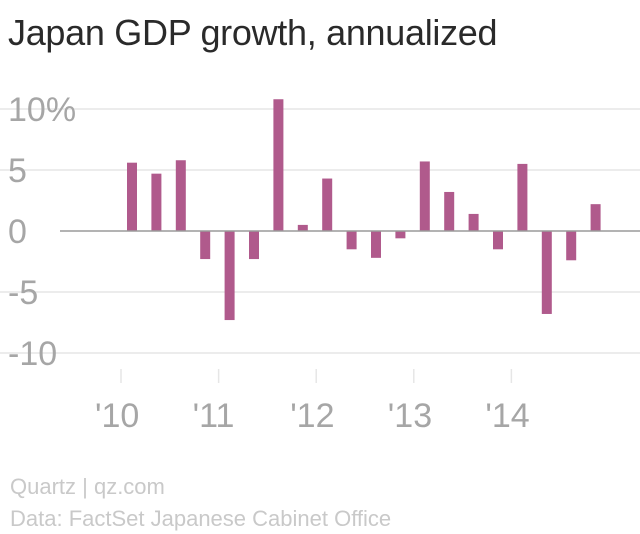  Describe the element at coordinates (253, 32) in the screenshot. I see `chart-title: Japan GDP growth, annualized` at that location.